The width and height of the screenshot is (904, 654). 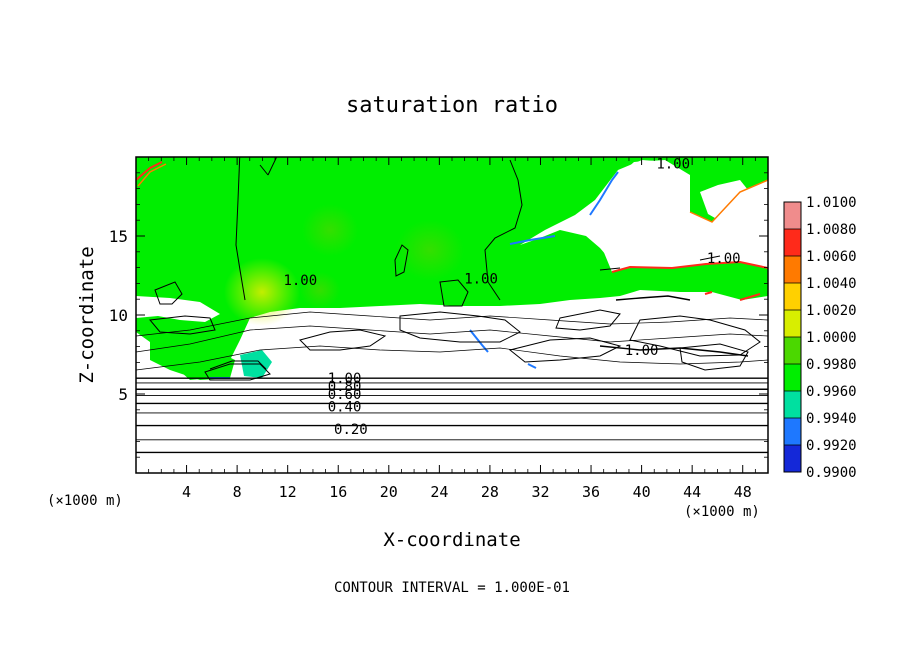 I want to click on x-tick-label: 40, so click(x=642, y=492).